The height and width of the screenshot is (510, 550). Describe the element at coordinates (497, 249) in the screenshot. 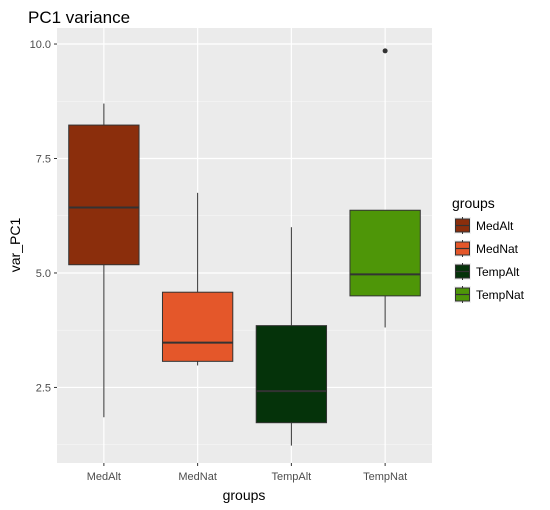

I see `legend-label-MedNat: MedNat` at that location.